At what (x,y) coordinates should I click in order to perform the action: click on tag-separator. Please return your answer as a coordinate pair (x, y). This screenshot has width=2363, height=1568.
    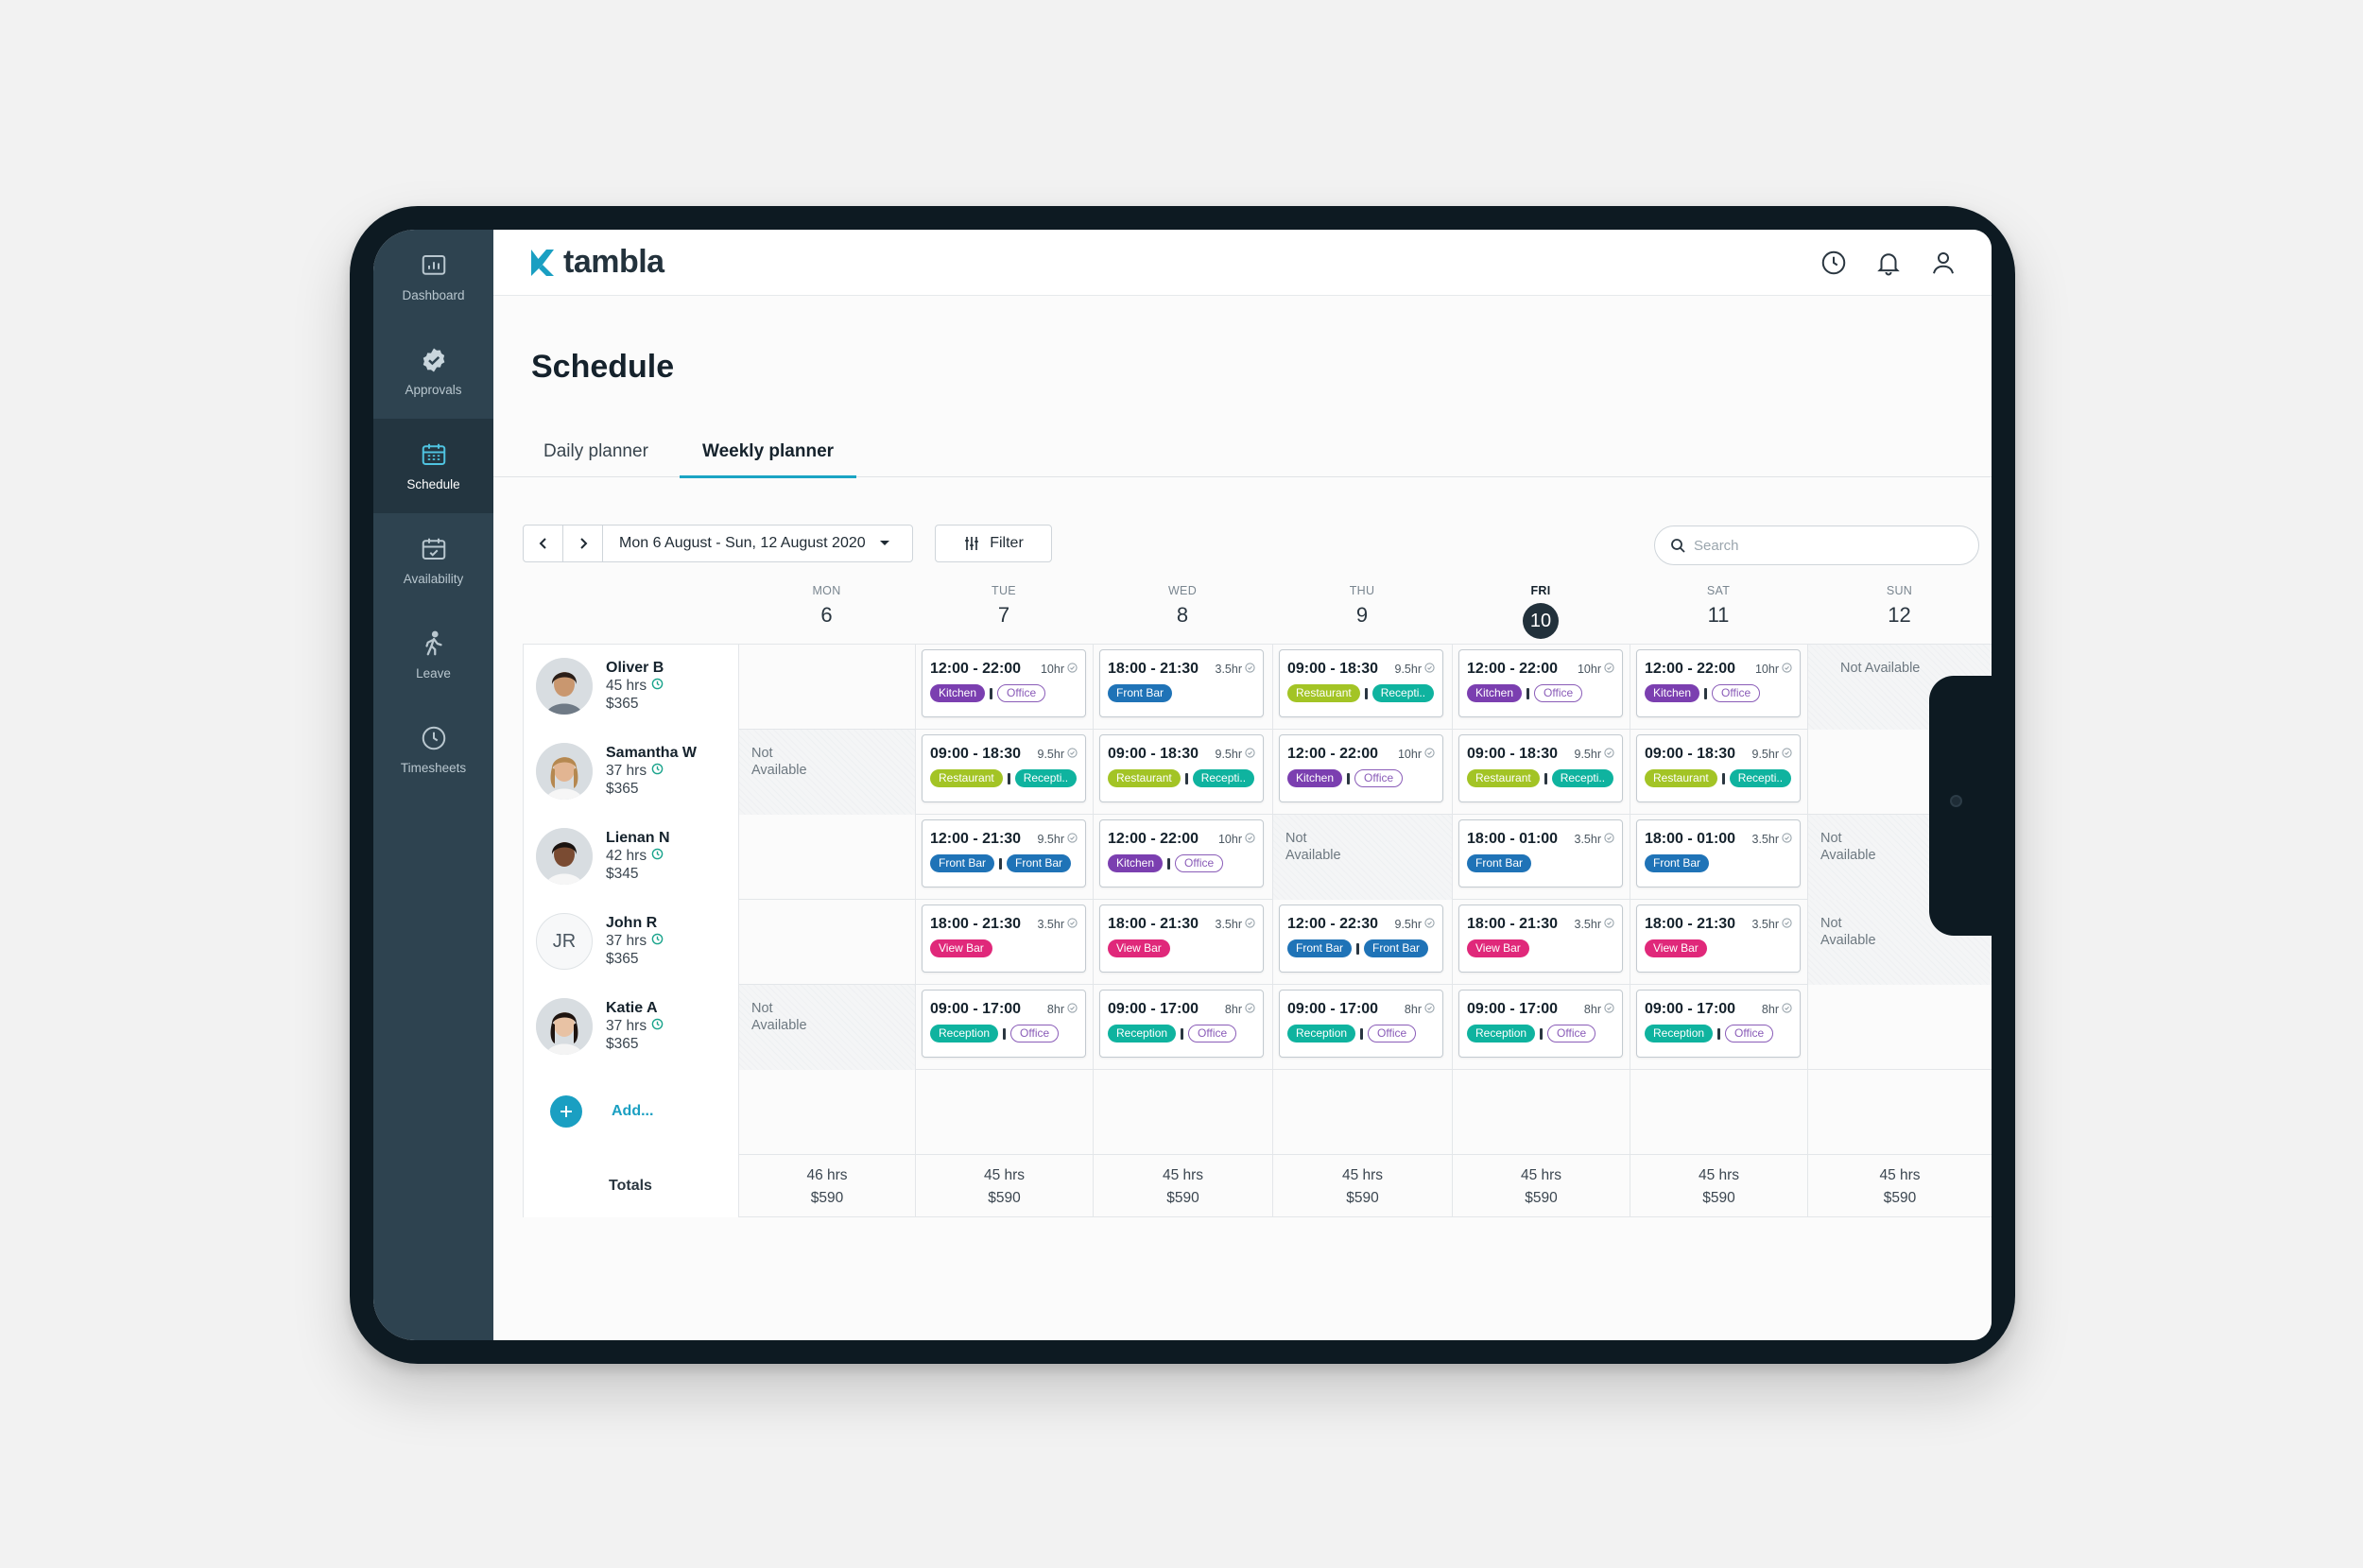
    Looking at the image, I should click on (1542, 1033).